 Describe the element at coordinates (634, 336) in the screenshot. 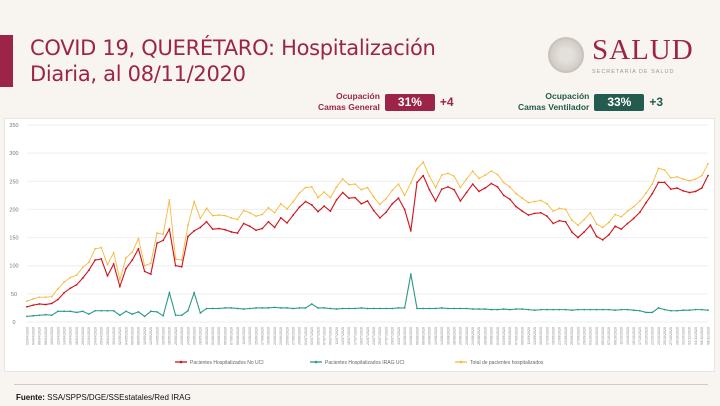

I see `x-tick-label: 15/10/2020` at that location.